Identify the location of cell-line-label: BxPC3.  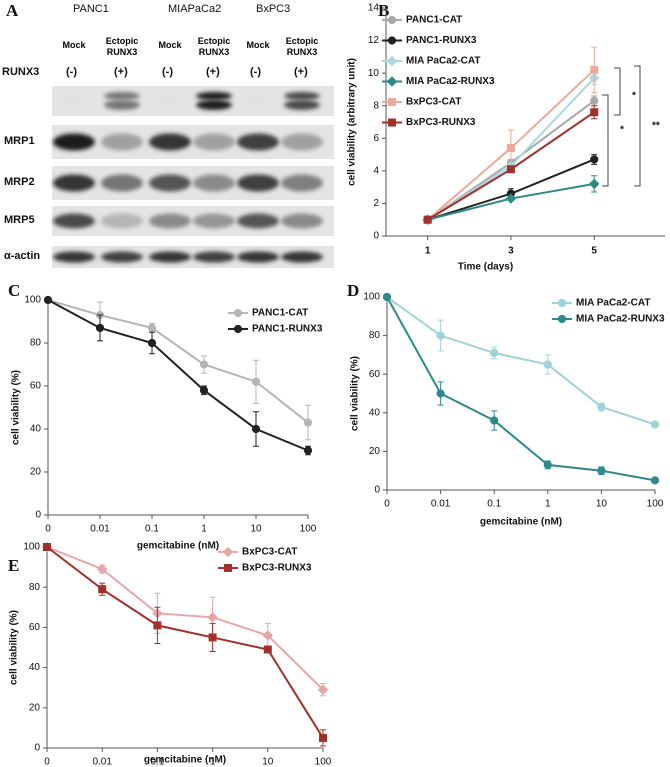
(273, 9).